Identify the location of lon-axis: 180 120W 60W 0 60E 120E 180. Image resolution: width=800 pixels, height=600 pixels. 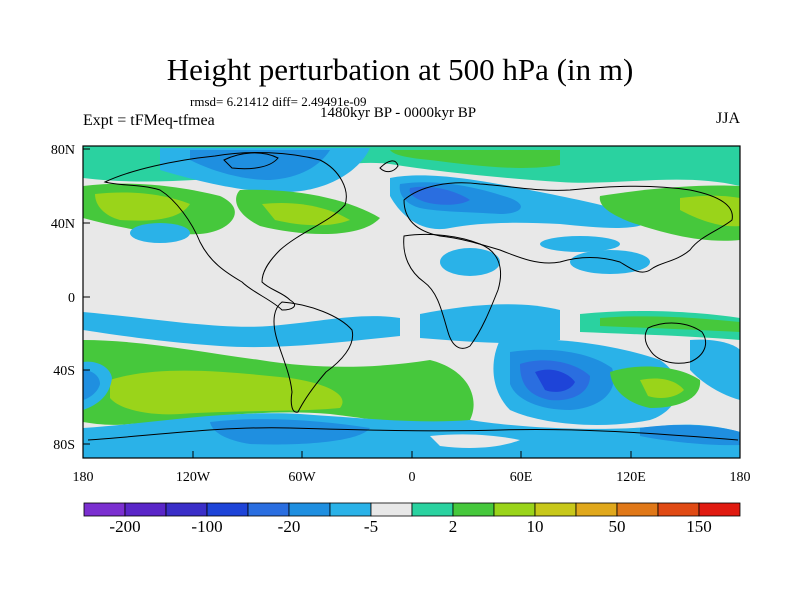
(412, 468).